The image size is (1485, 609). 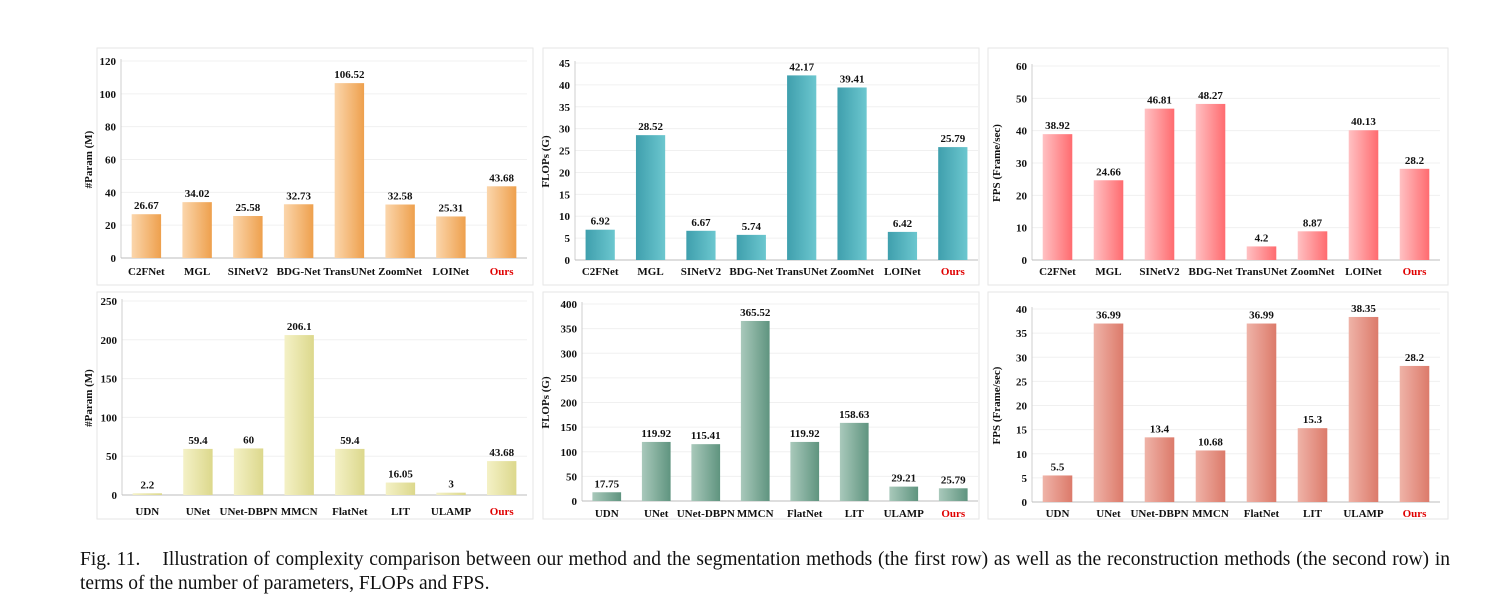 What do you see at coordinates (1022, 334) in the screenshot?
I see `y-tick-label: 35` at bounding box center [1022, 334].